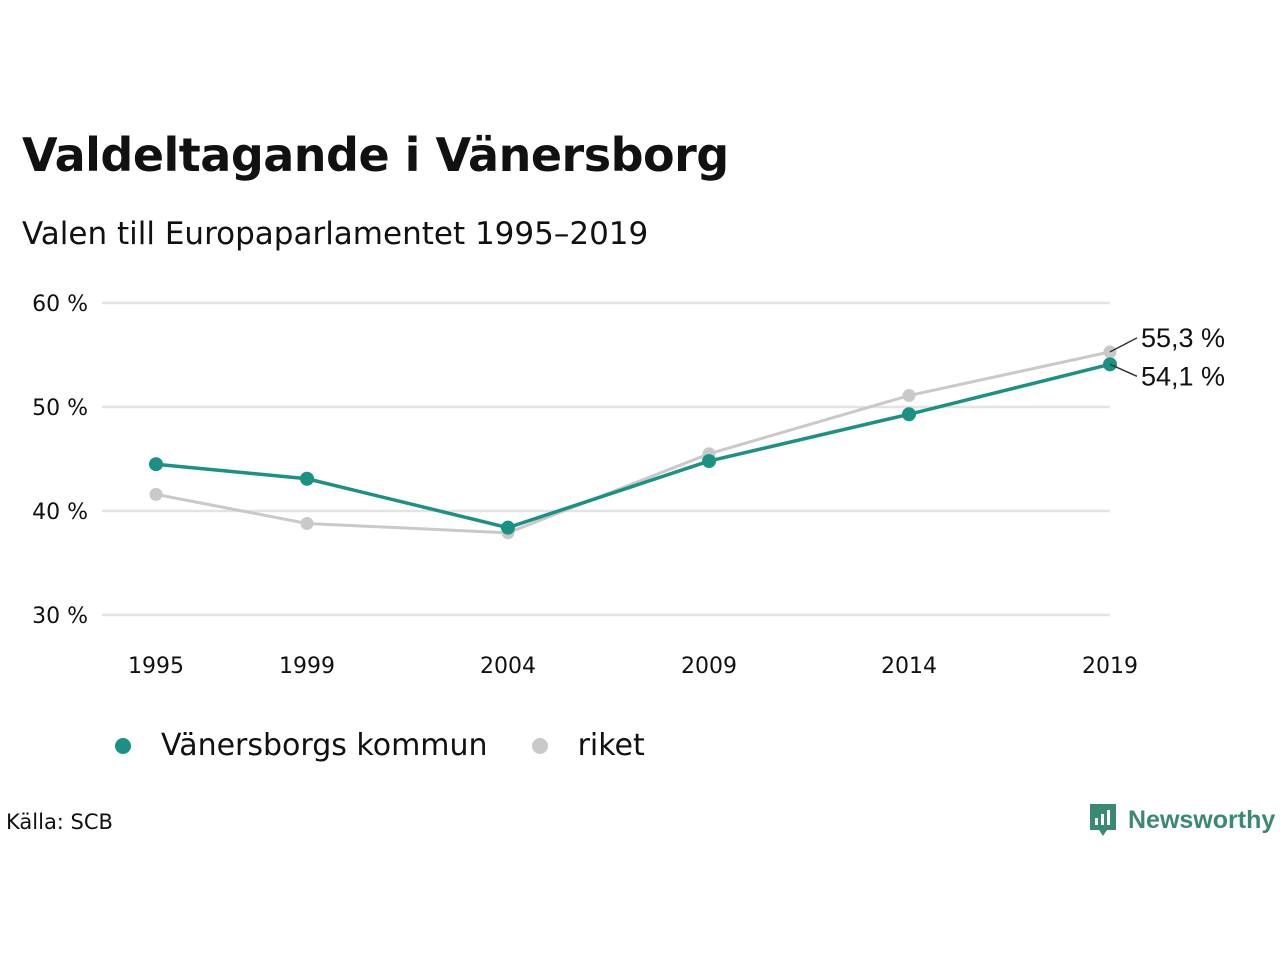 The image size is (1280, 960). I want to click on series-line-riket, so click(633, 442).